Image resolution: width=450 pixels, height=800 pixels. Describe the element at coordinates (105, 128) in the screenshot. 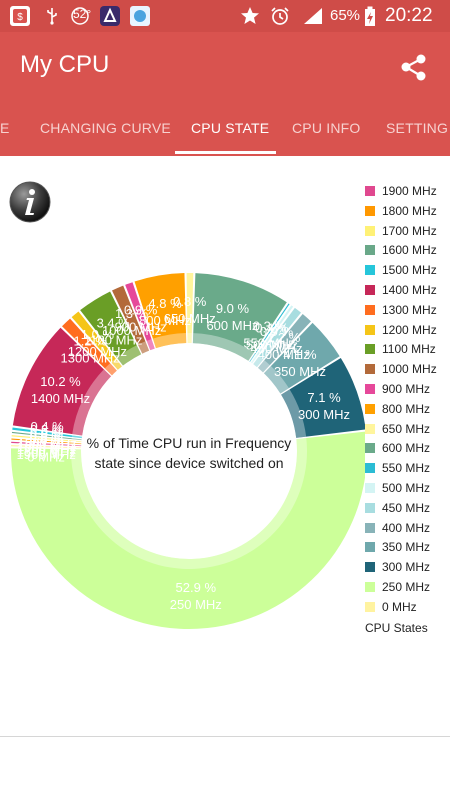

I see `tab-changing-curve: CHANGING CURVE` at that location.